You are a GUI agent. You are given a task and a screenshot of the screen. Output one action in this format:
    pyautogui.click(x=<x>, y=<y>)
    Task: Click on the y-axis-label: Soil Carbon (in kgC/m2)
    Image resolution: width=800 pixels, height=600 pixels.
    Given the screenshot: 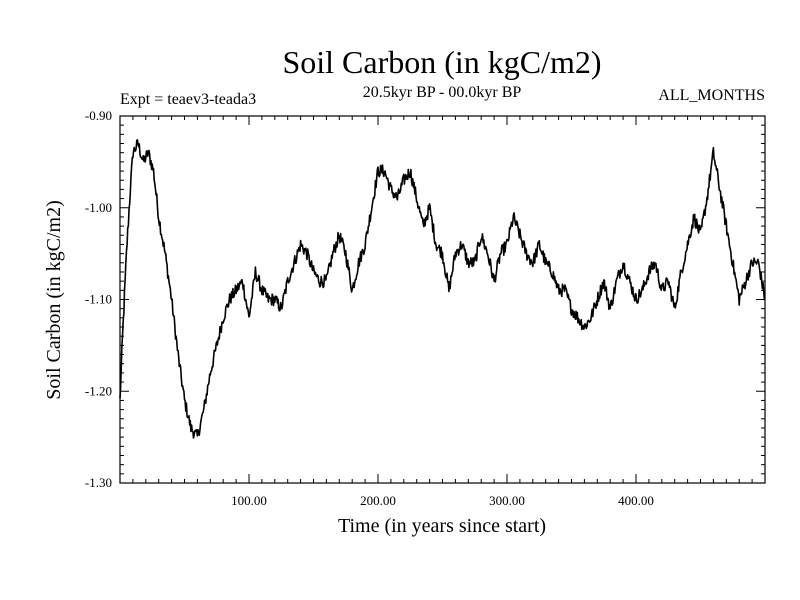 What is the action you would take?
    pyautogui.click(x=54, y=299)
    